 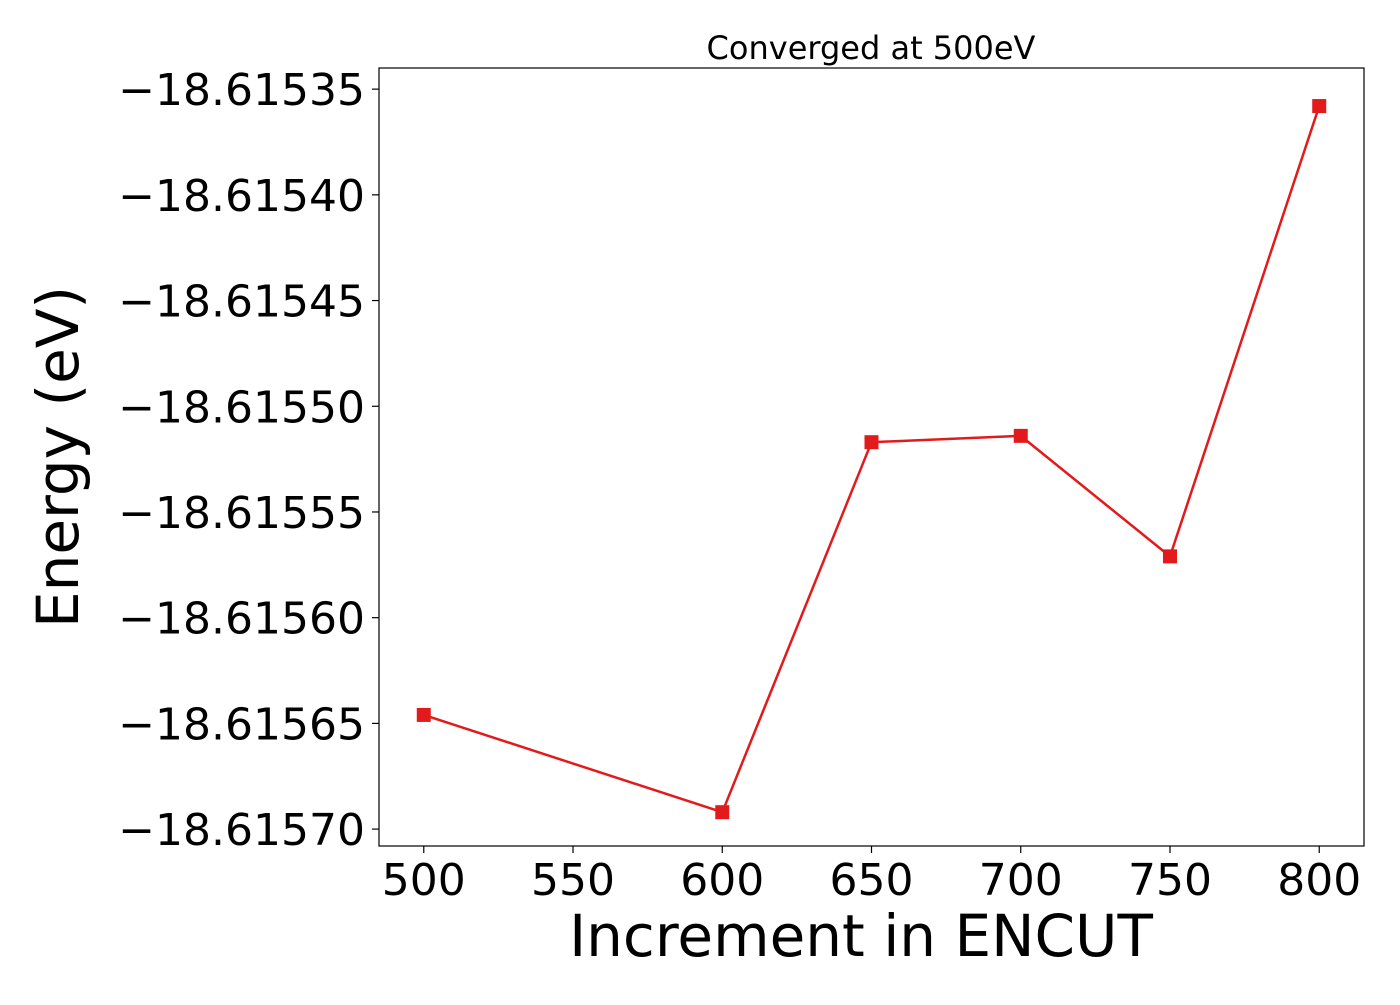 What do you see at coordinates (1319, 880) in the screenshot?
I see `x-tick-label: 800` at bounding box center [1319, 880].